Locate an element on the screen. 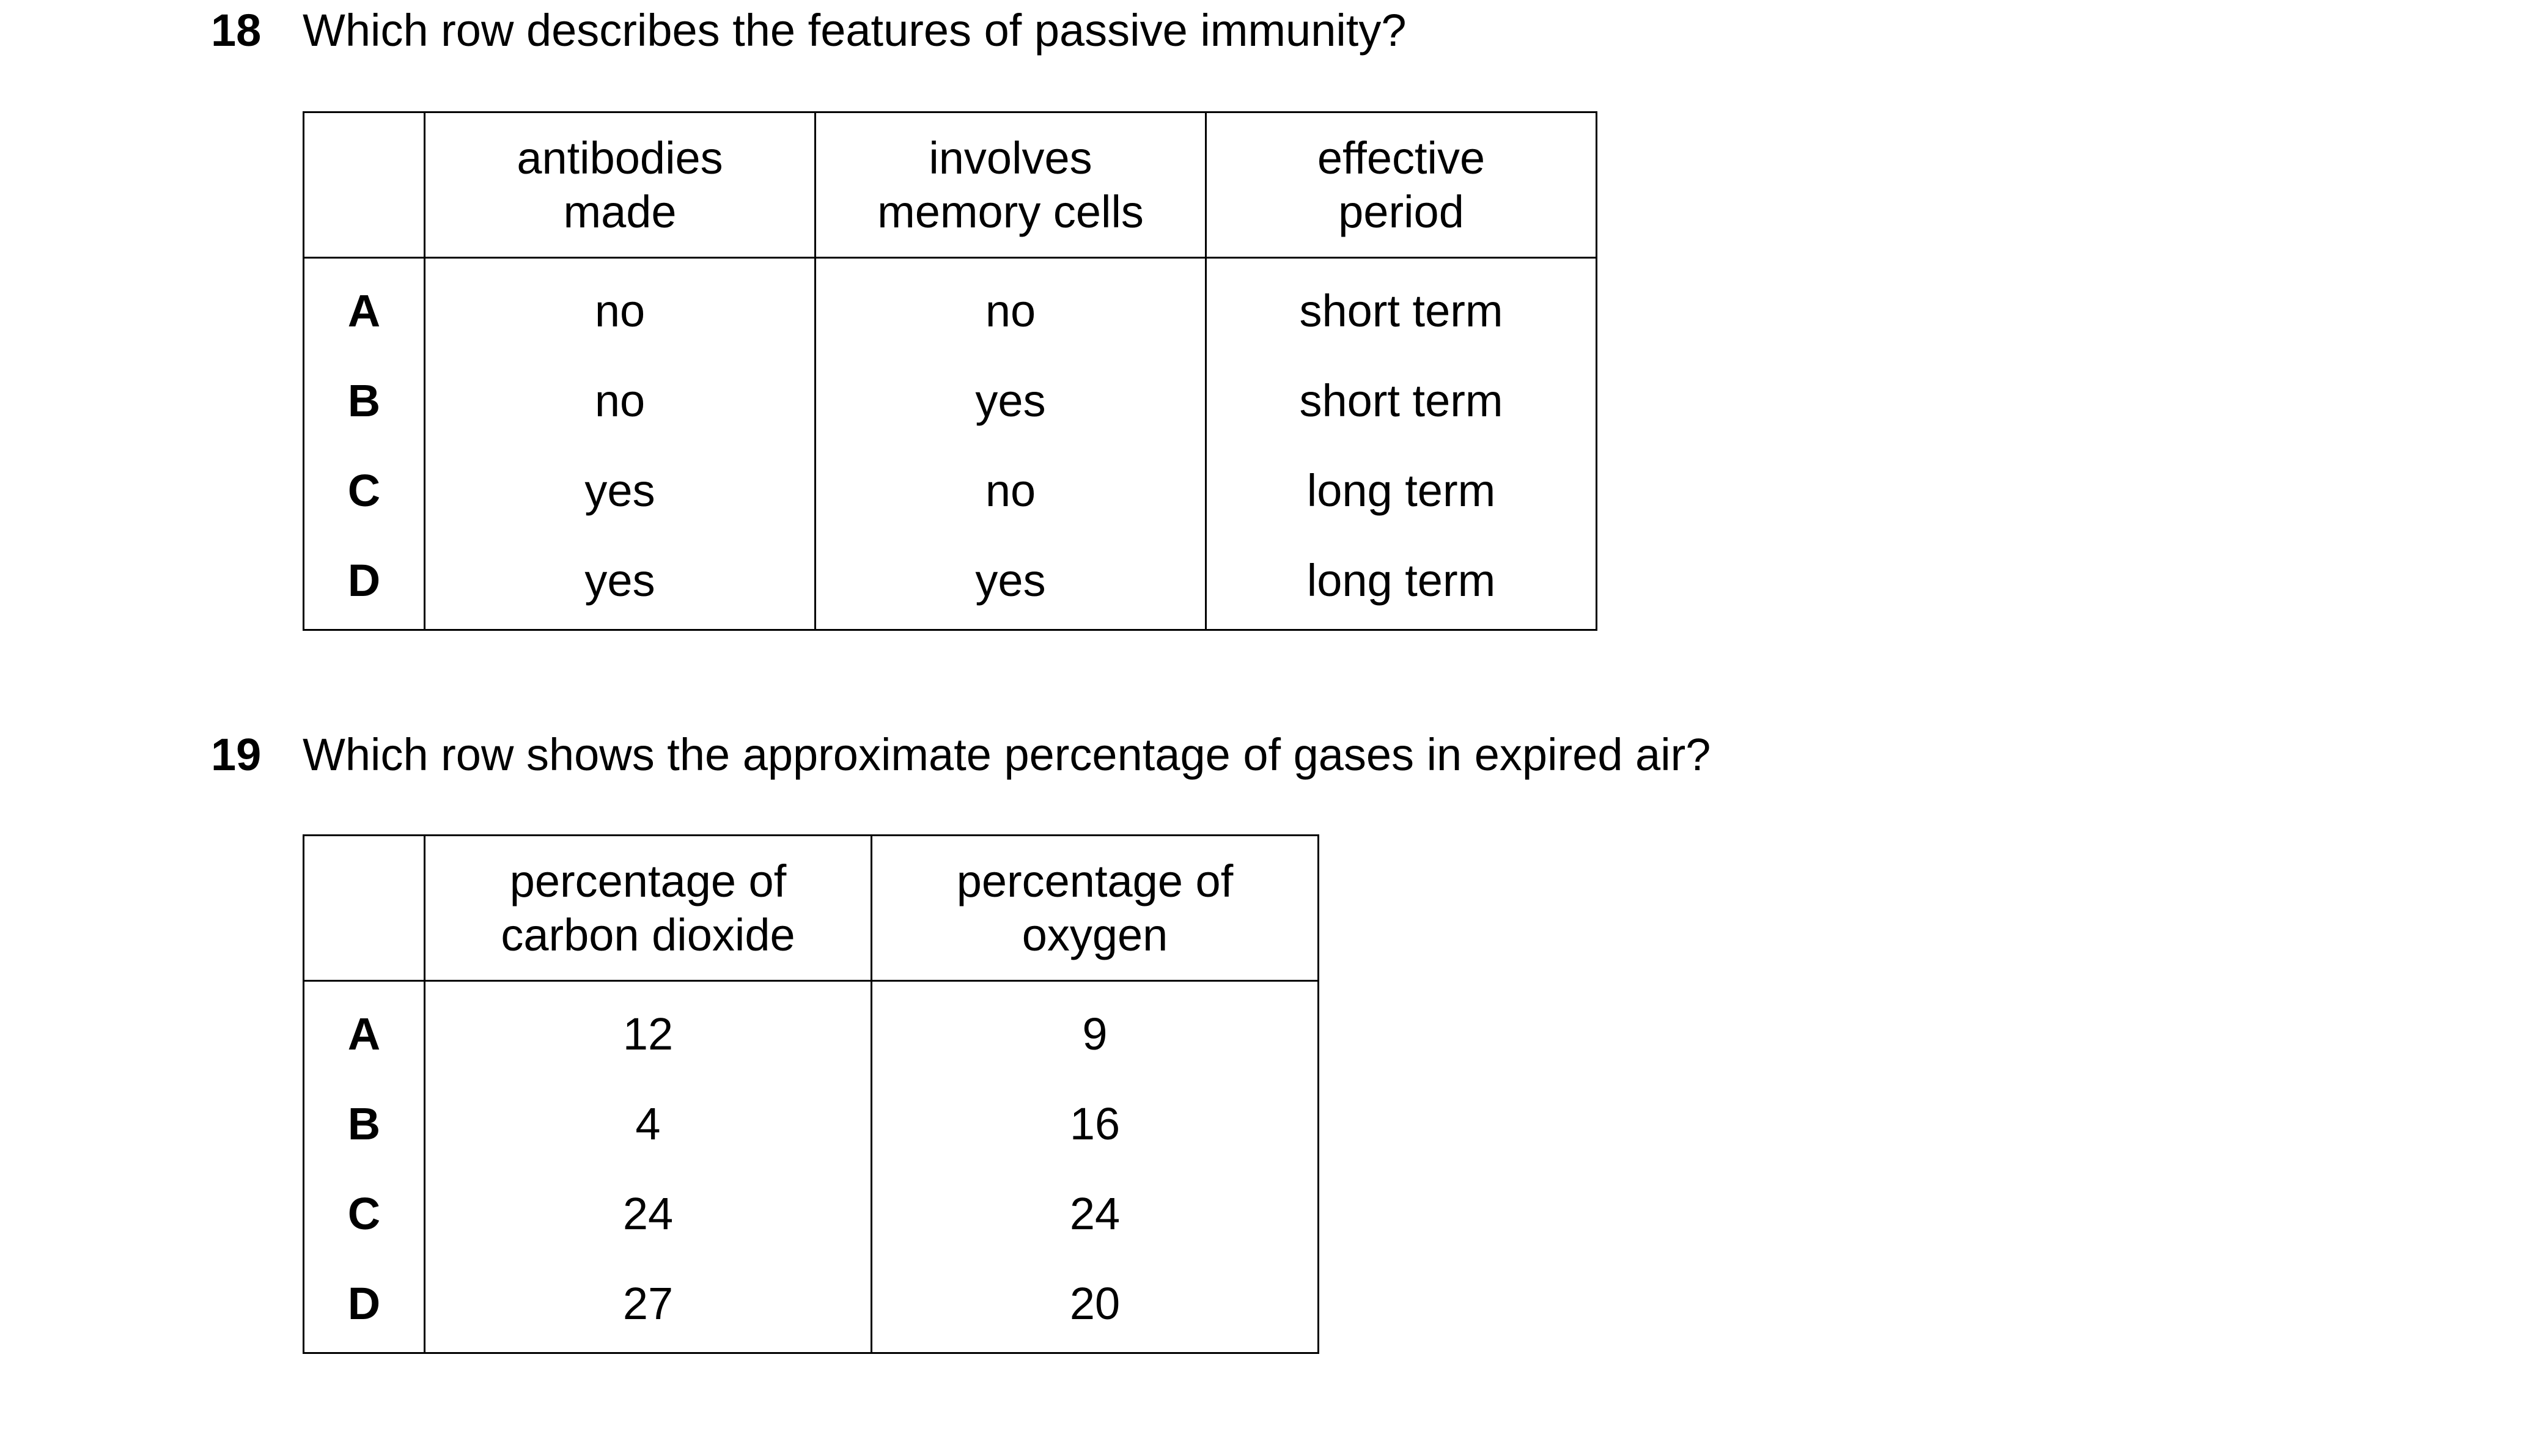 The width and height of the screenshot is (2526, 1456). table-row: B no yes short term is located at coordinates (950, 401).